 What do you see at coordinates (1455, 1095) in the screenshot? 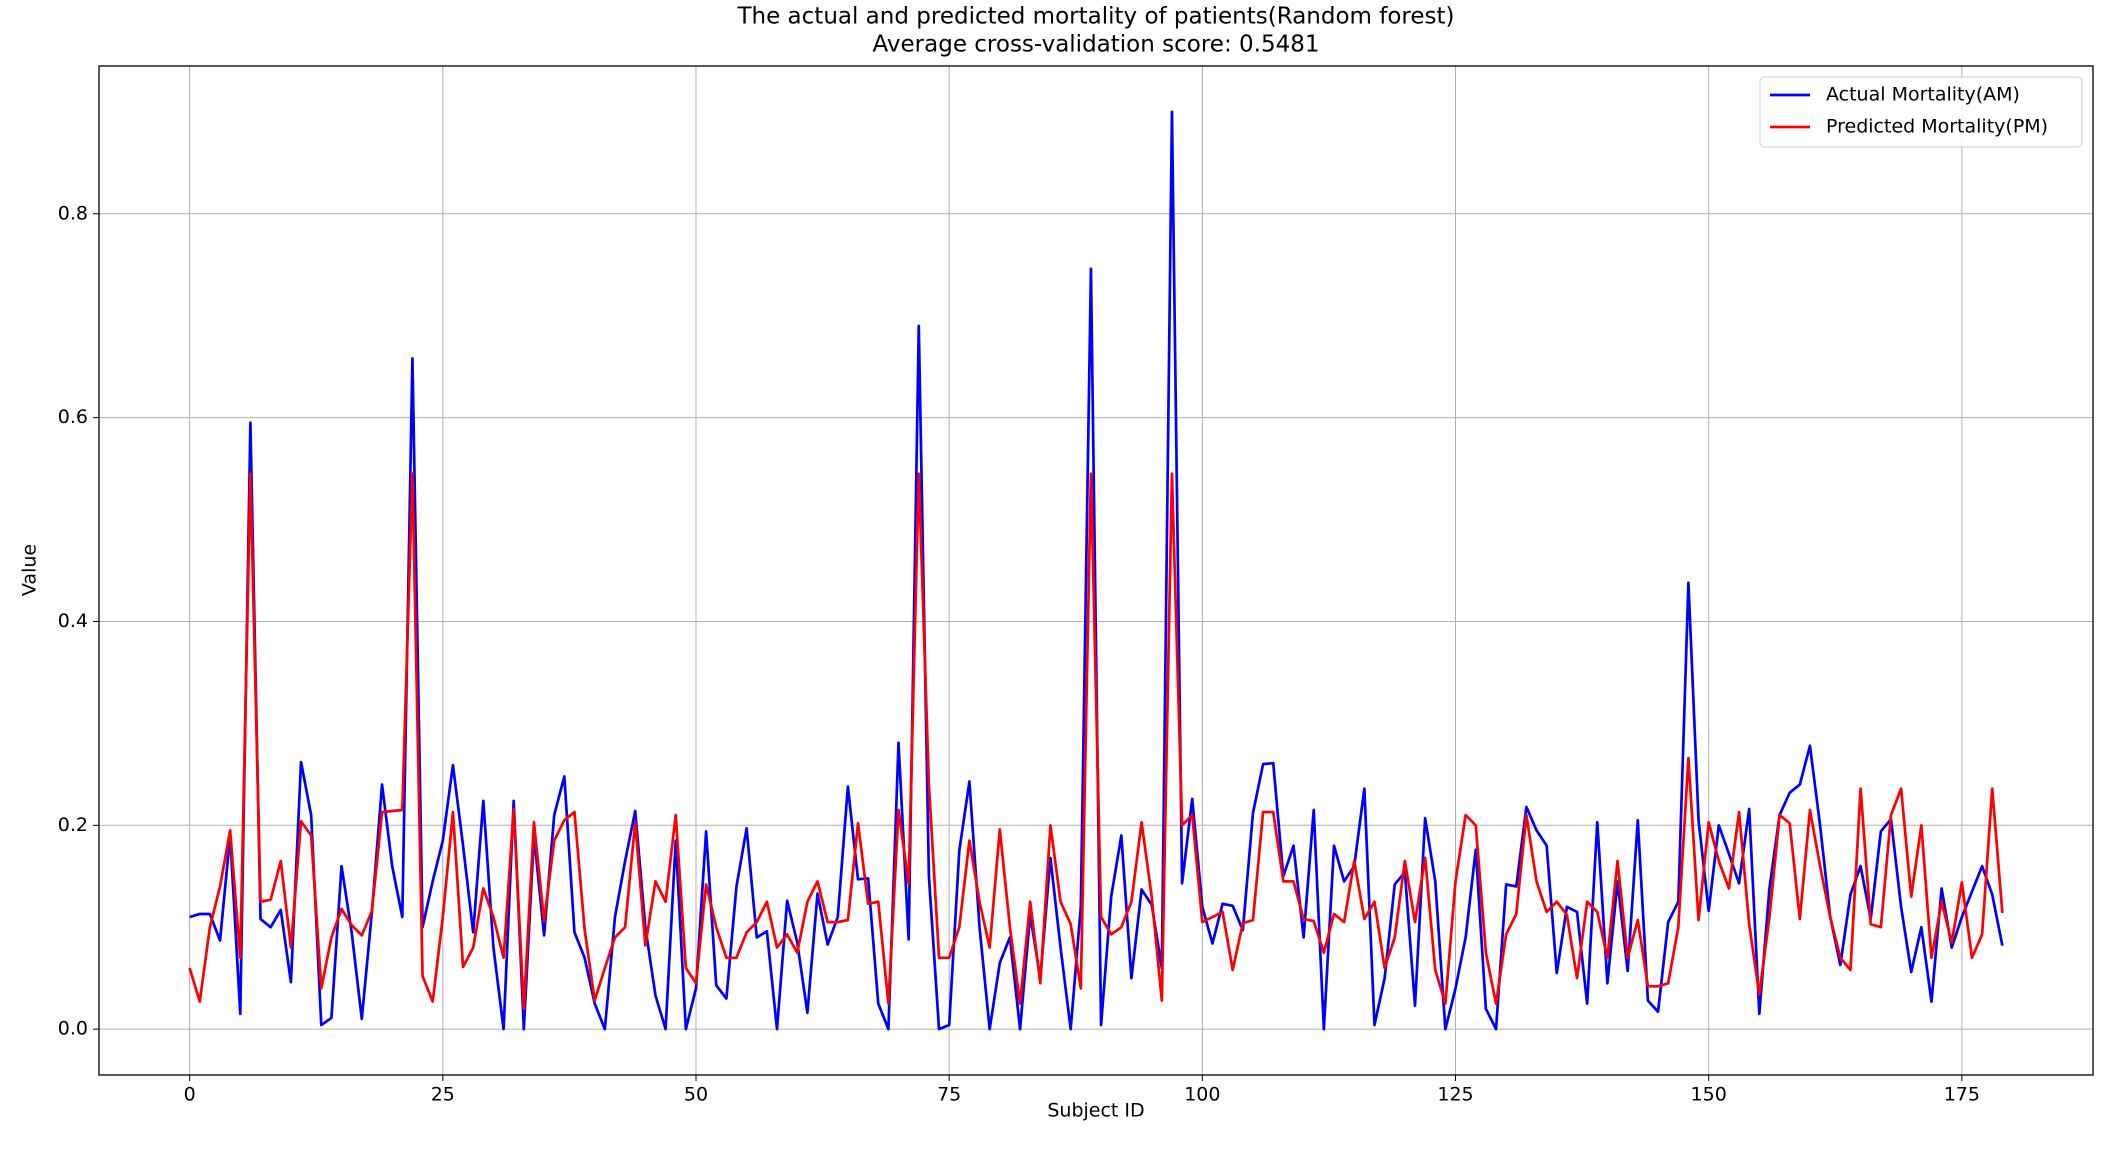
I see `x-tick-label: 125` at bounding box center [1455, 1095].